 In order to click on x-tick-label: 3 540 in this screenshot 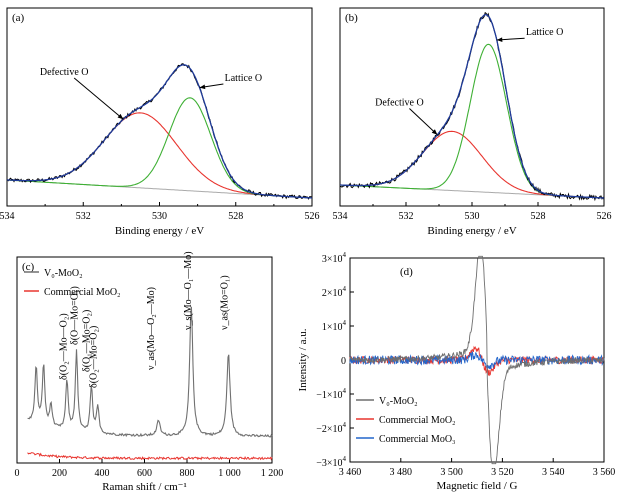, I will do `click(553, 472)`.